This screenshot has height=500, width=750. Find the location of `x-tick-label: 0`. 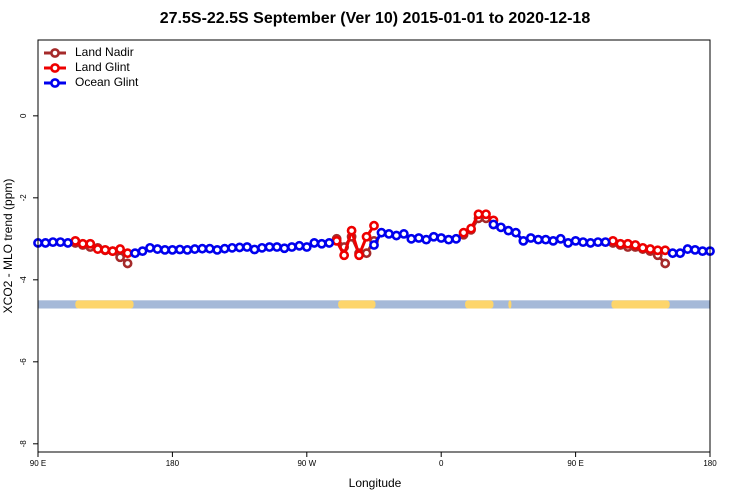

x-tick-label: 0 is located at coordinates (441, 463).